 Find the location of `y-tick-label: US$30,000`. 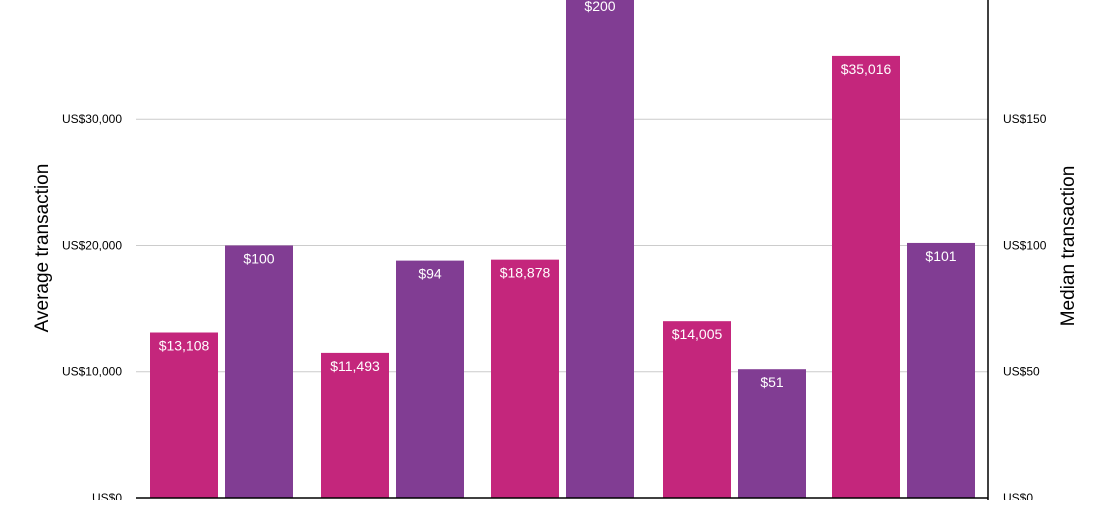

y-tick-label: US$30,000 is located at coordinates (92, 119).